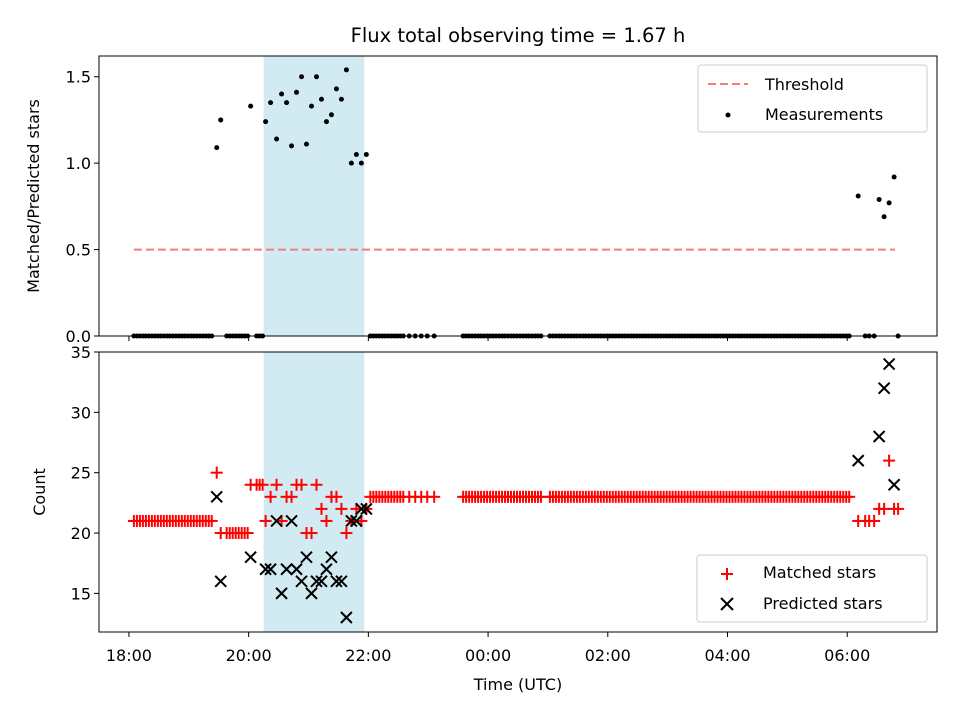 The image size is (960, 720). Describe the element at coordinates (368, 655) in the screenshot. I see `xtick-label: 22:00` at that location.